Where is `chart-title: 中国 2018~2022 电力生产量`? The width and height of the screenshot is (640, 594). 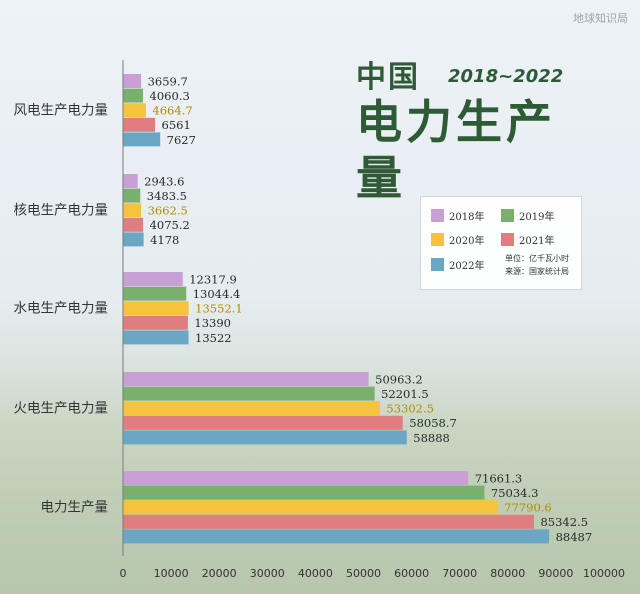 chart-title: 中国 2018~2022 电力生产量 is located at coordinates (472, 126).